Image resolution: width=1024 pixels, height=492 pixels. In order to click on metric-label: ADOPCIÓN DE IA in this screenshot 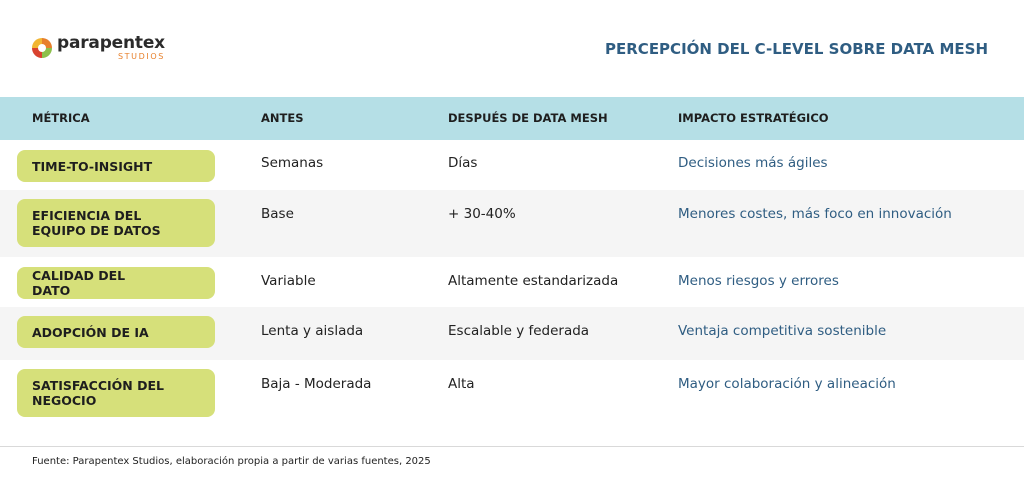, I will do `click(90, 332)`.